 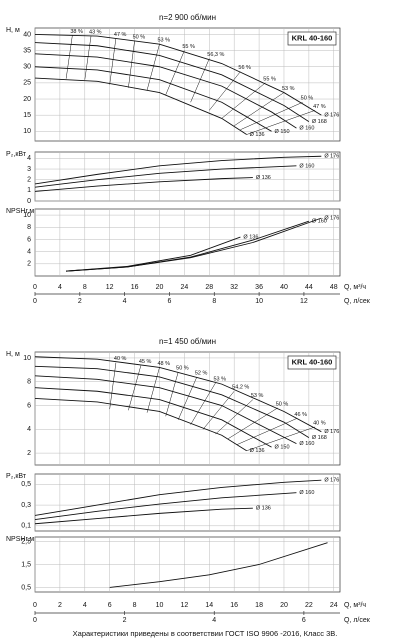 I want to click on x2-tick-label: 12, so click(x=304, y=301).